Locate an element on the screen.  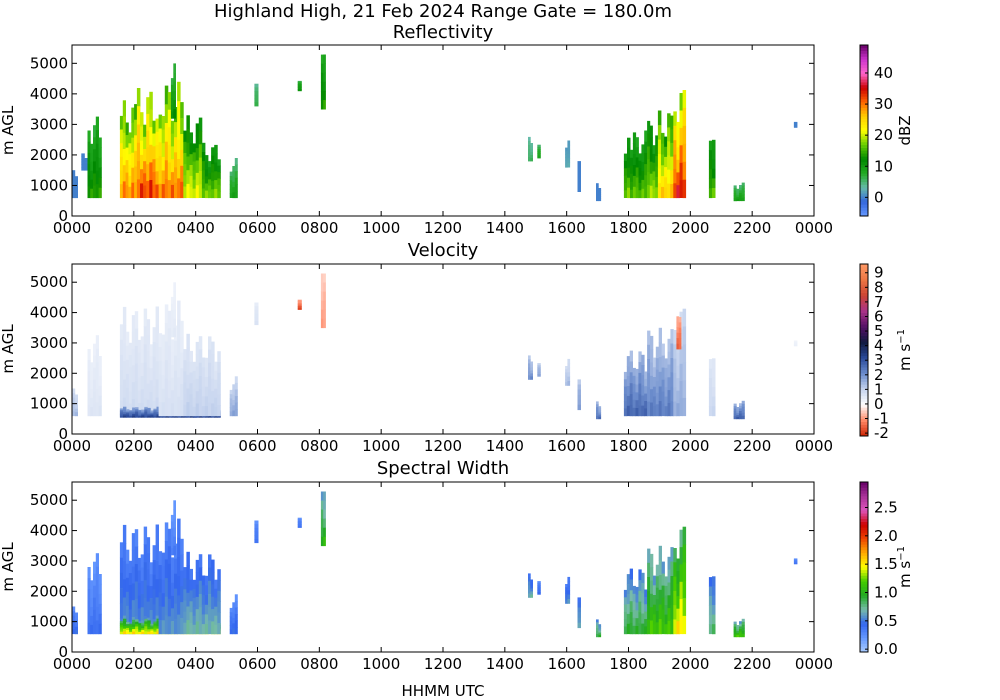
x-tick-label: 0800 is located at coordinates (319, 664).